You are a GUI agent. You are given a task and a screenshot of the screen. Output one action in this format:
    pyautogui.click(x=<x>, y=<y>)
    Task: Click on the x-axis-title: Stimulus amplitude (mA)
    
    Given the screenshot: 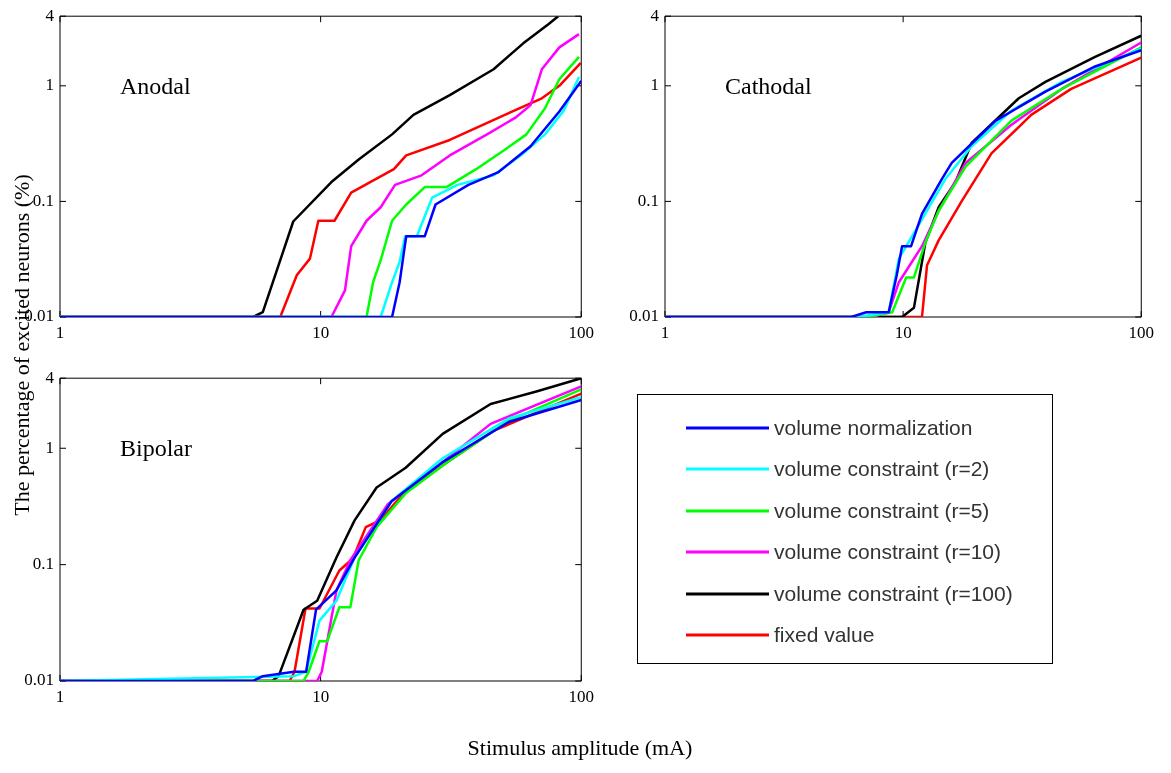 What is the action you would take?
    pyautogui.click(x=580, y=748)
    